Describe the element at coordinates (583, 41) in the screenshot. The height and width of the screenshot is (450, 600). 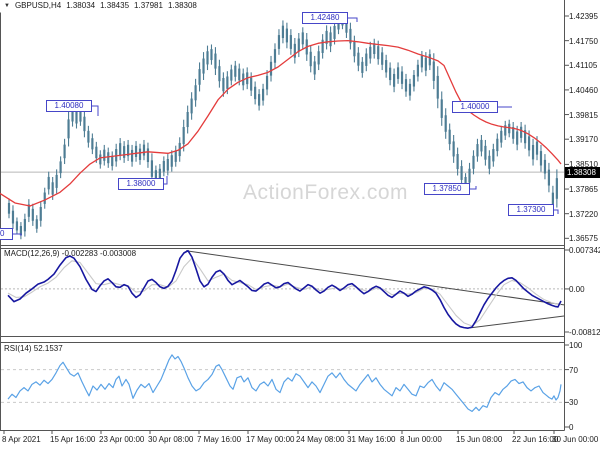
I see `y-axis-label: 1.41750` at that location.